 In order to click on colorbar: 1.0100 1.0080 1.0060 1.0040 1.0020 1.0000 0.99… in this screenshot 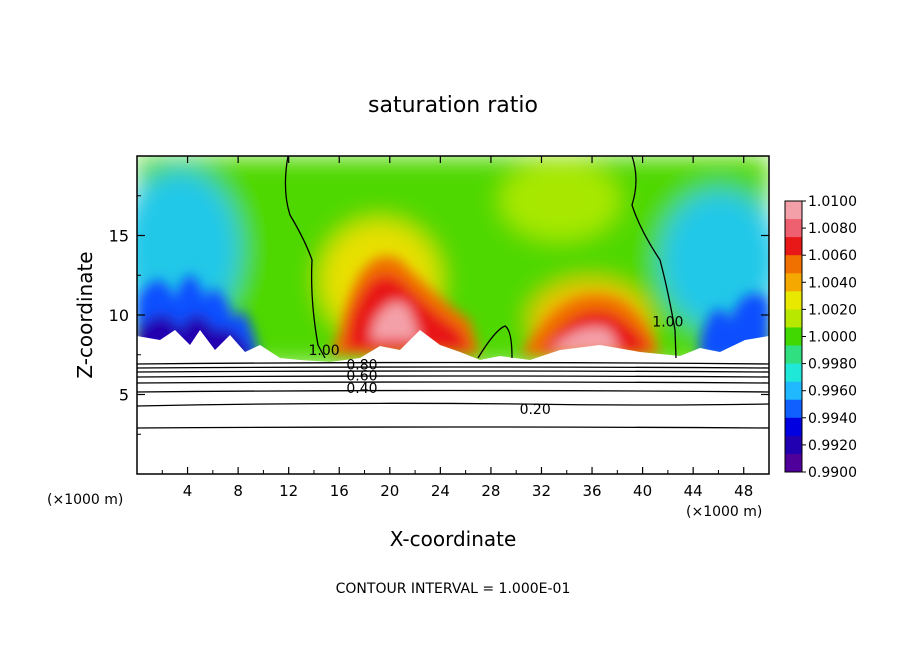, I will do `click(820, 337)`.